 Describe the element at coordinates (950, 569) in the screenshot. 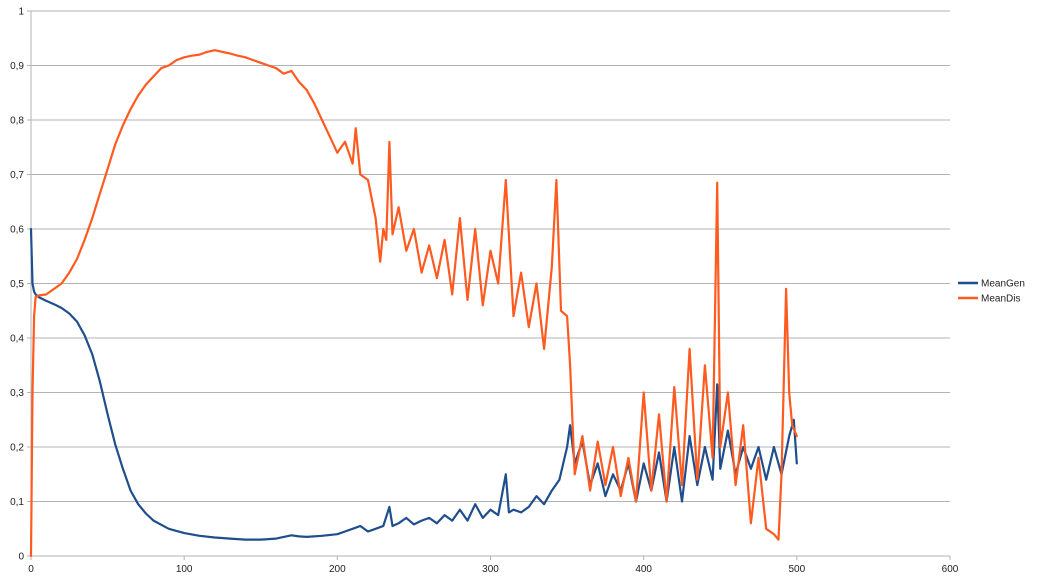

I see `xtick-label-6: 600` at that location.